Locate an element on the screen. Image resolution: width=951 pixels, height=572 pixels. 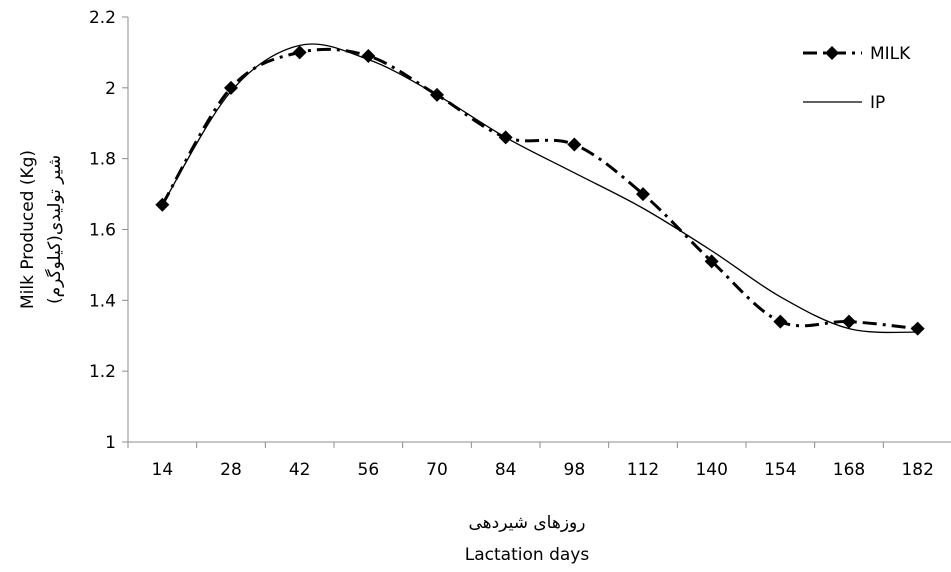
legend: MILK IP is located at coordinates (857, 78).